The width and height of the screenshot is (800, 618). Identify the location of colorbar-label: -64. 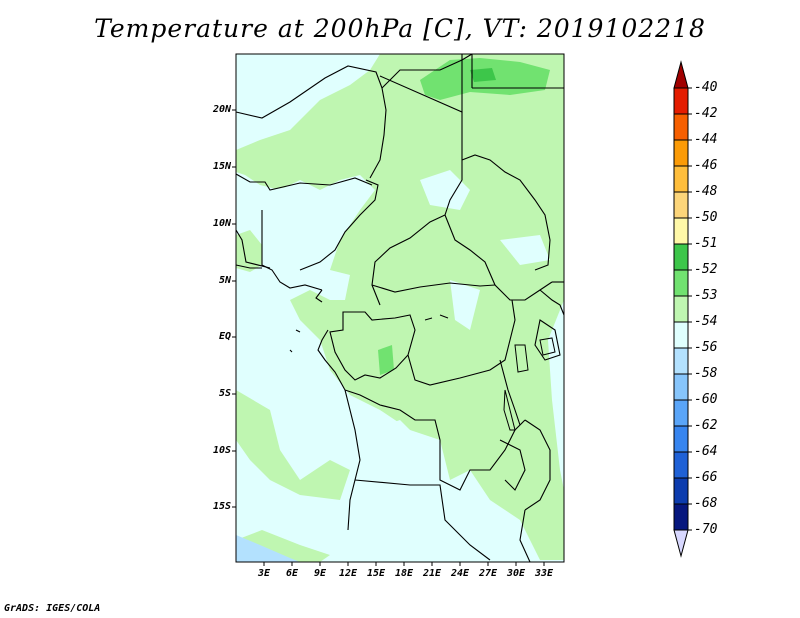
(706, 451).